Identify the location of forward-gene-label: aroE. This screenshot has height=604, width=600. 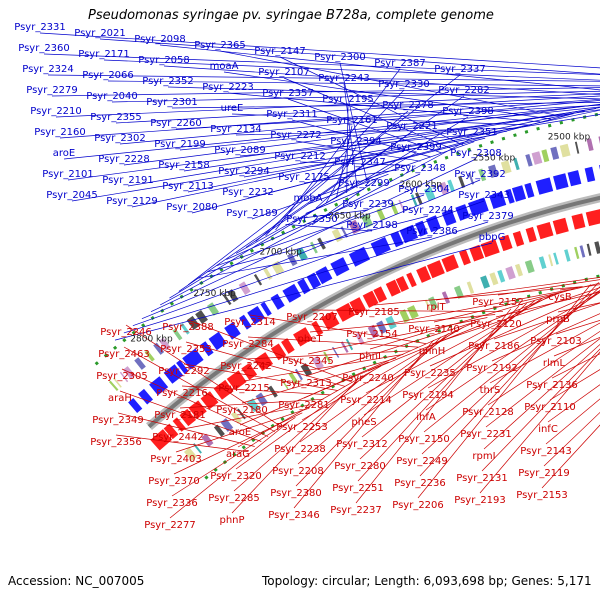
(64, 153).